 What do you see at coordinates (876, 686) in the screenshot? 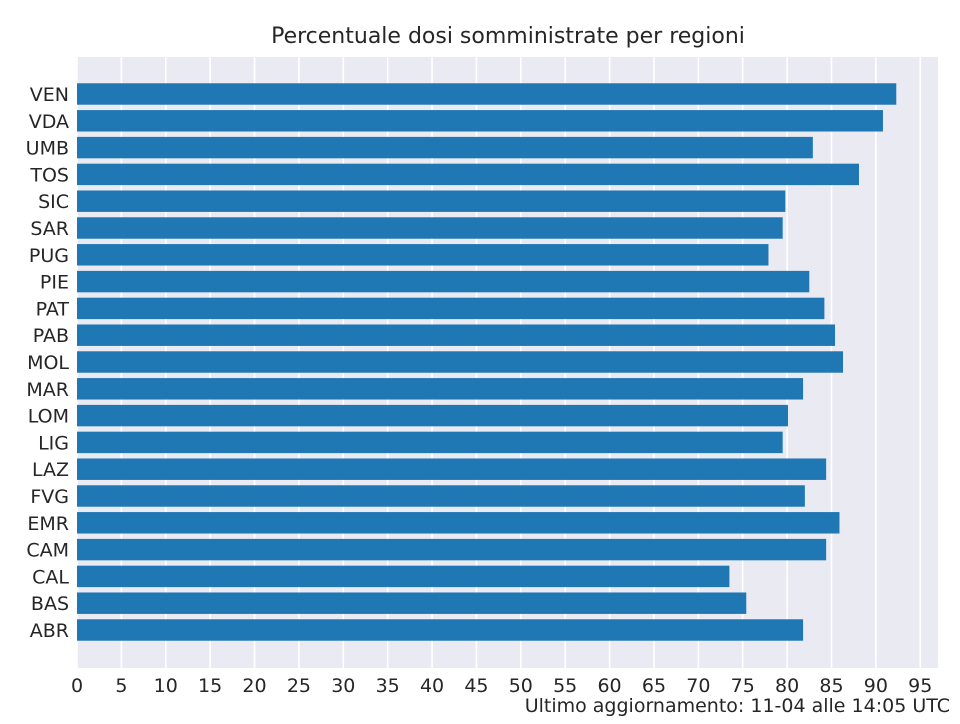
I see `x-tick-label: 90` at bounding box center [876, 686].